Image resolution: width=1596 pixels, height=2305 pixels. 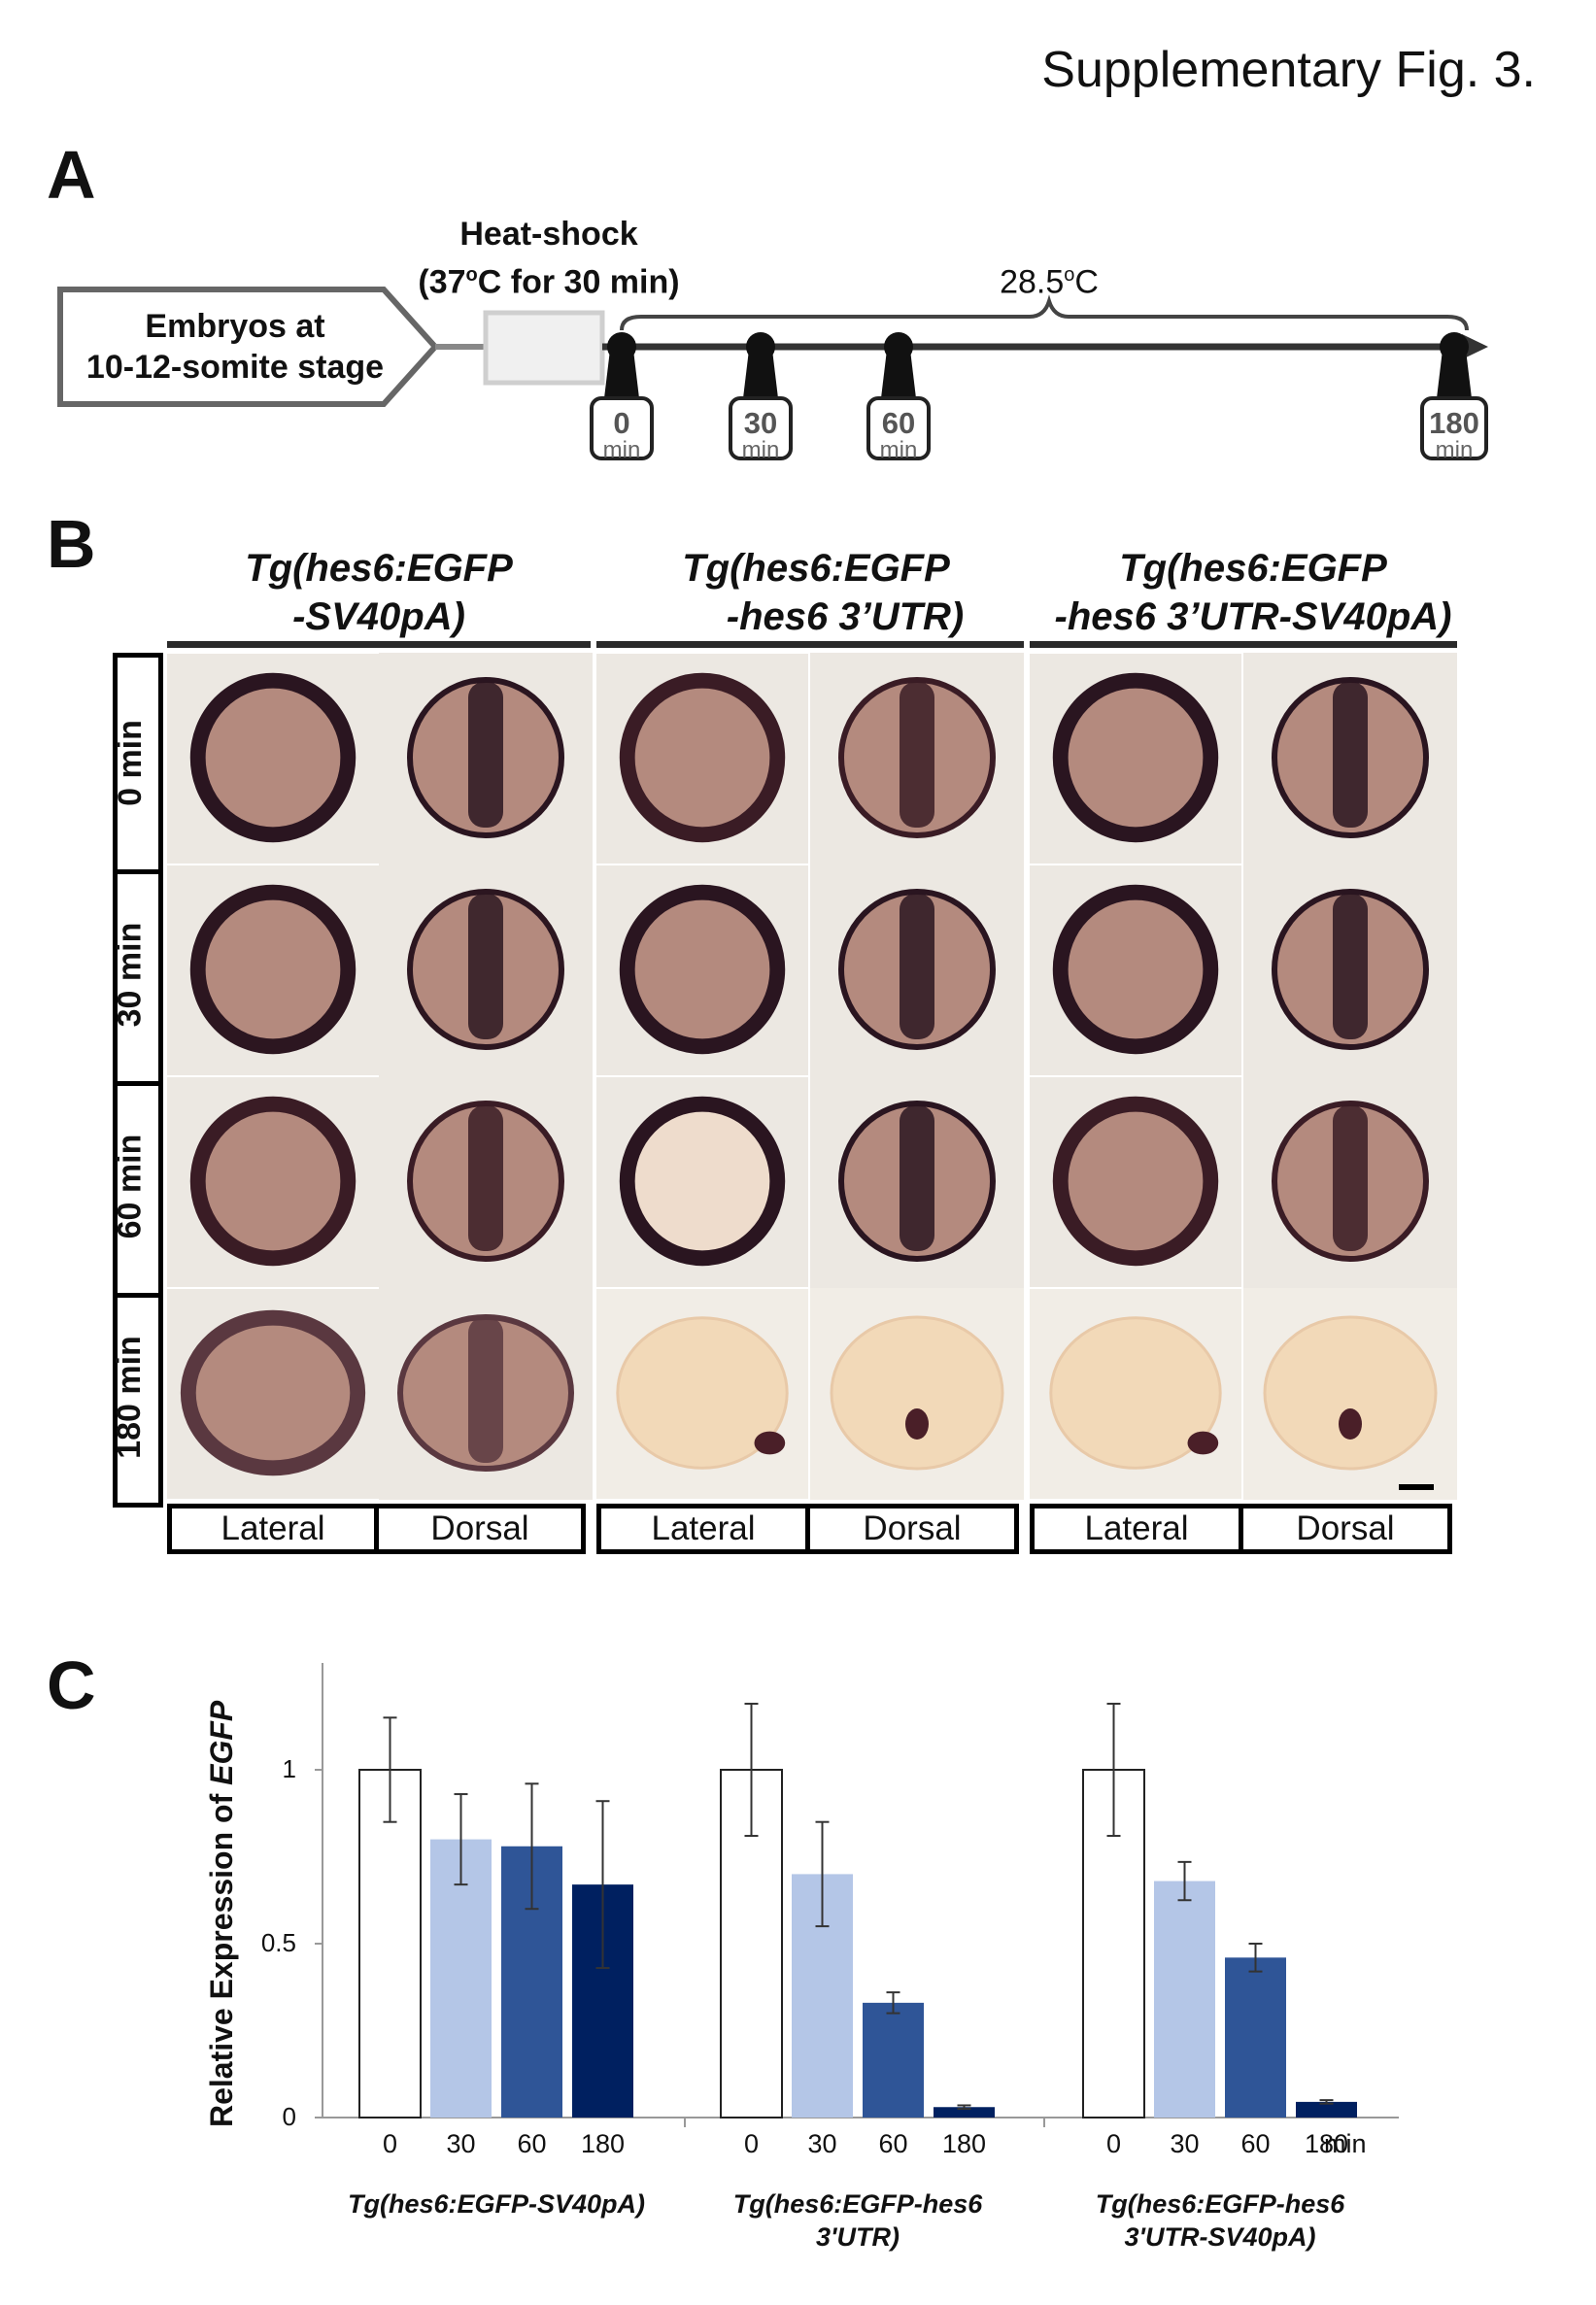 I want to click on heatshock-title: Heat-shock, so click(x=549, y=235).